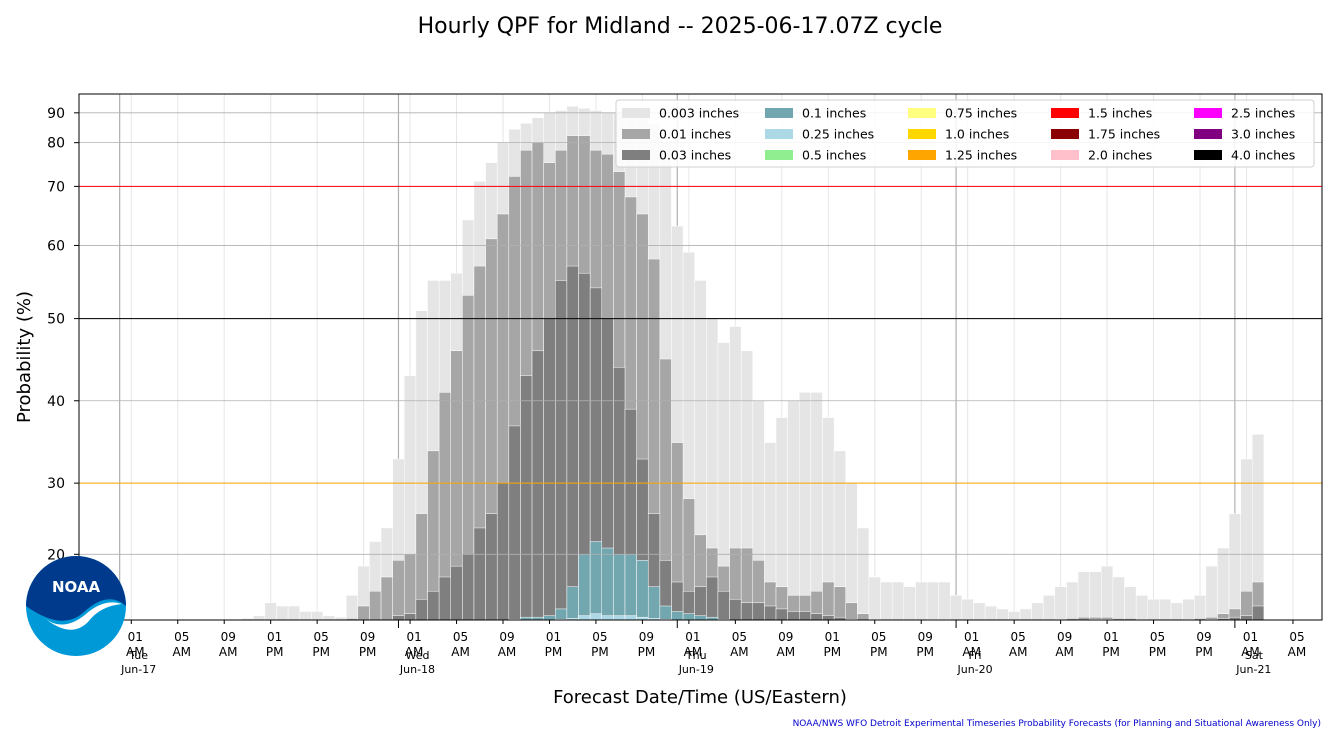 The image size is (1336, 743). Describe the element at coordinates (696, 662) in the screenshot. I see `day-tick-label: Thu Jun-19` at that location.